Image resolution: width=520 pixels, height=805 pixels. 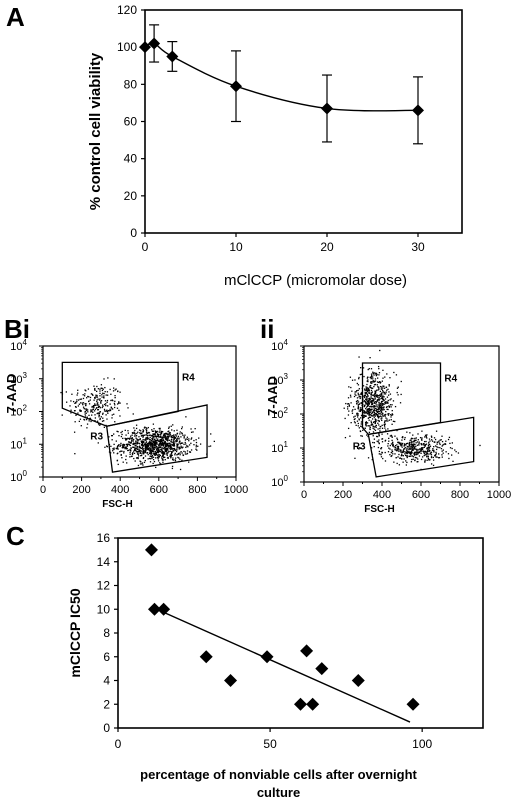 What do you see at coordinates (281, 77) in the screenshot?
I see `series-line` at bounding box center [281, 77].